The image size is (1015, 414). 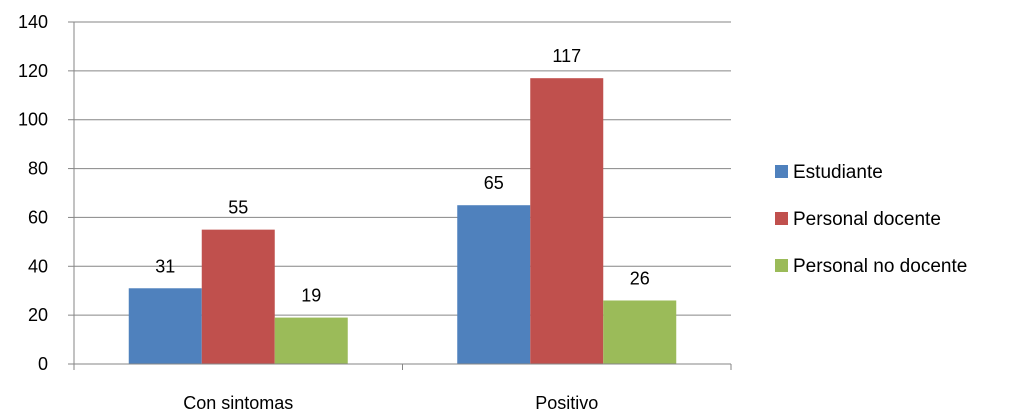 What do you see at coordinates (838, 172) in the screenshot?
I see `legend-label: Estudiante` at bounding box center [838, 172].